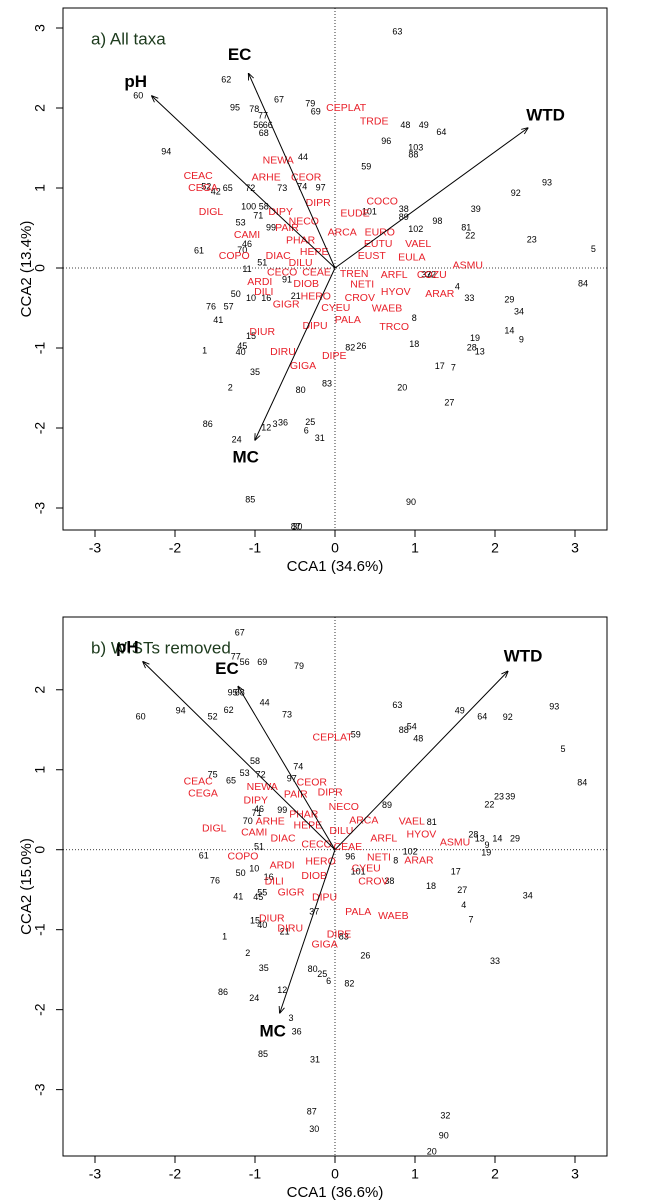  I want to click on y-tick-label: 0, so click(40, 850).